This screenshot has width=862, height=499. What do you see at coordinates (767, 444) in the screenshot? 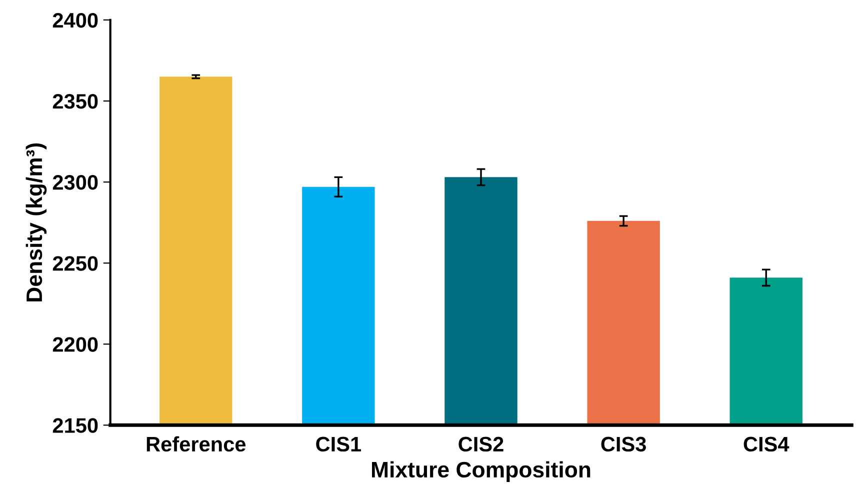
I see `x-tick-label: CIS4` at bounding box center [767, 444].